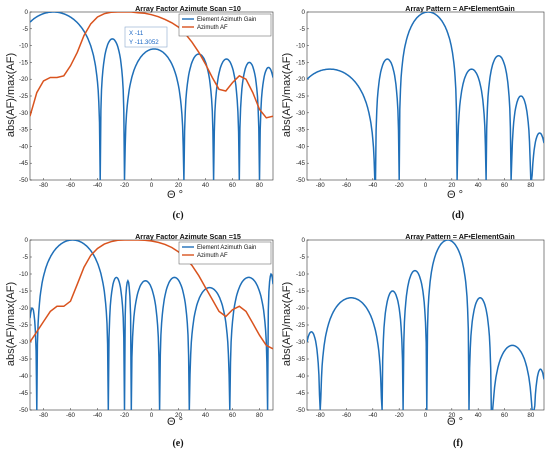 This screenshot has width=550, height=456. What do you see at coordinates (188, 236) in the screenshot?
I see `panel-e-title: Array Factor Azimute Scan =15` at bounding box center [188, 236].